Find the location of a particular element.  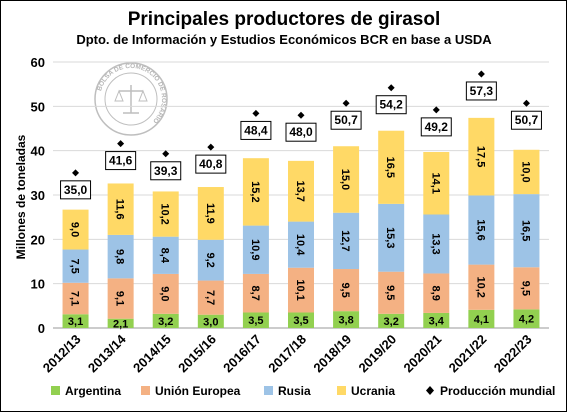

segment-value-label: 13,3 is located at coordinates (435, 243).